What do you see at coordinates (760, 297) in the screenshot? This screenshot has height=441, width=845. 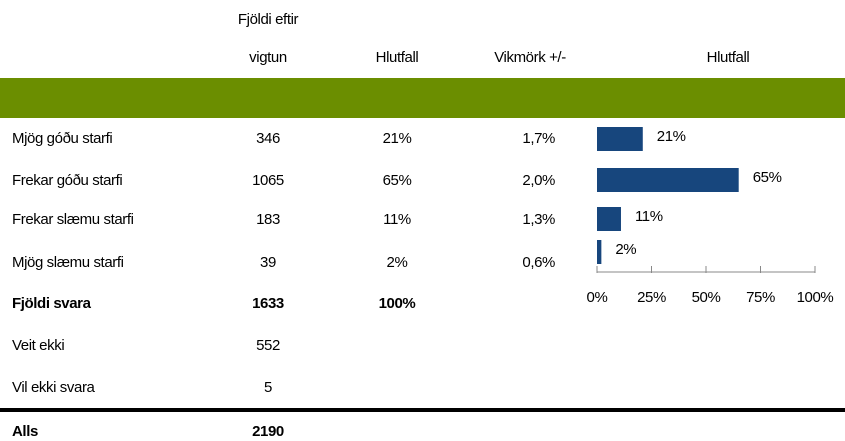 I see `x-tick-label: 75%` at bounding box center [760, 297].